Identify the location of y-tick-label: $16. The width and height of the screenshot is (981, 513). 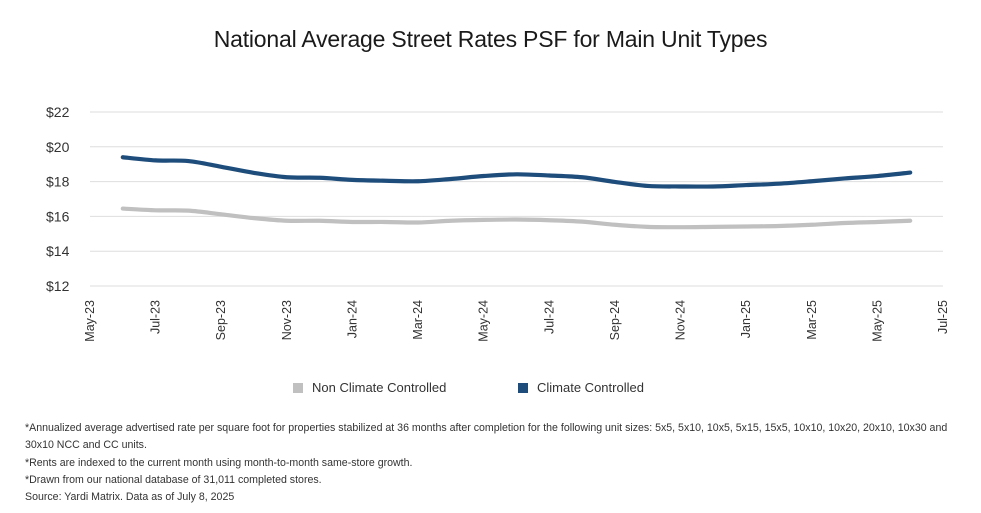
(58, 216).